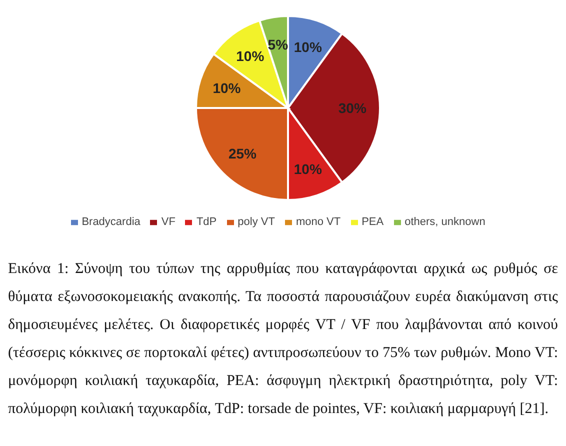  What do you see at coordinates (318, 222) in the screenshot?
I see `legend-label: mono VT` at bounding box center [318, 222].